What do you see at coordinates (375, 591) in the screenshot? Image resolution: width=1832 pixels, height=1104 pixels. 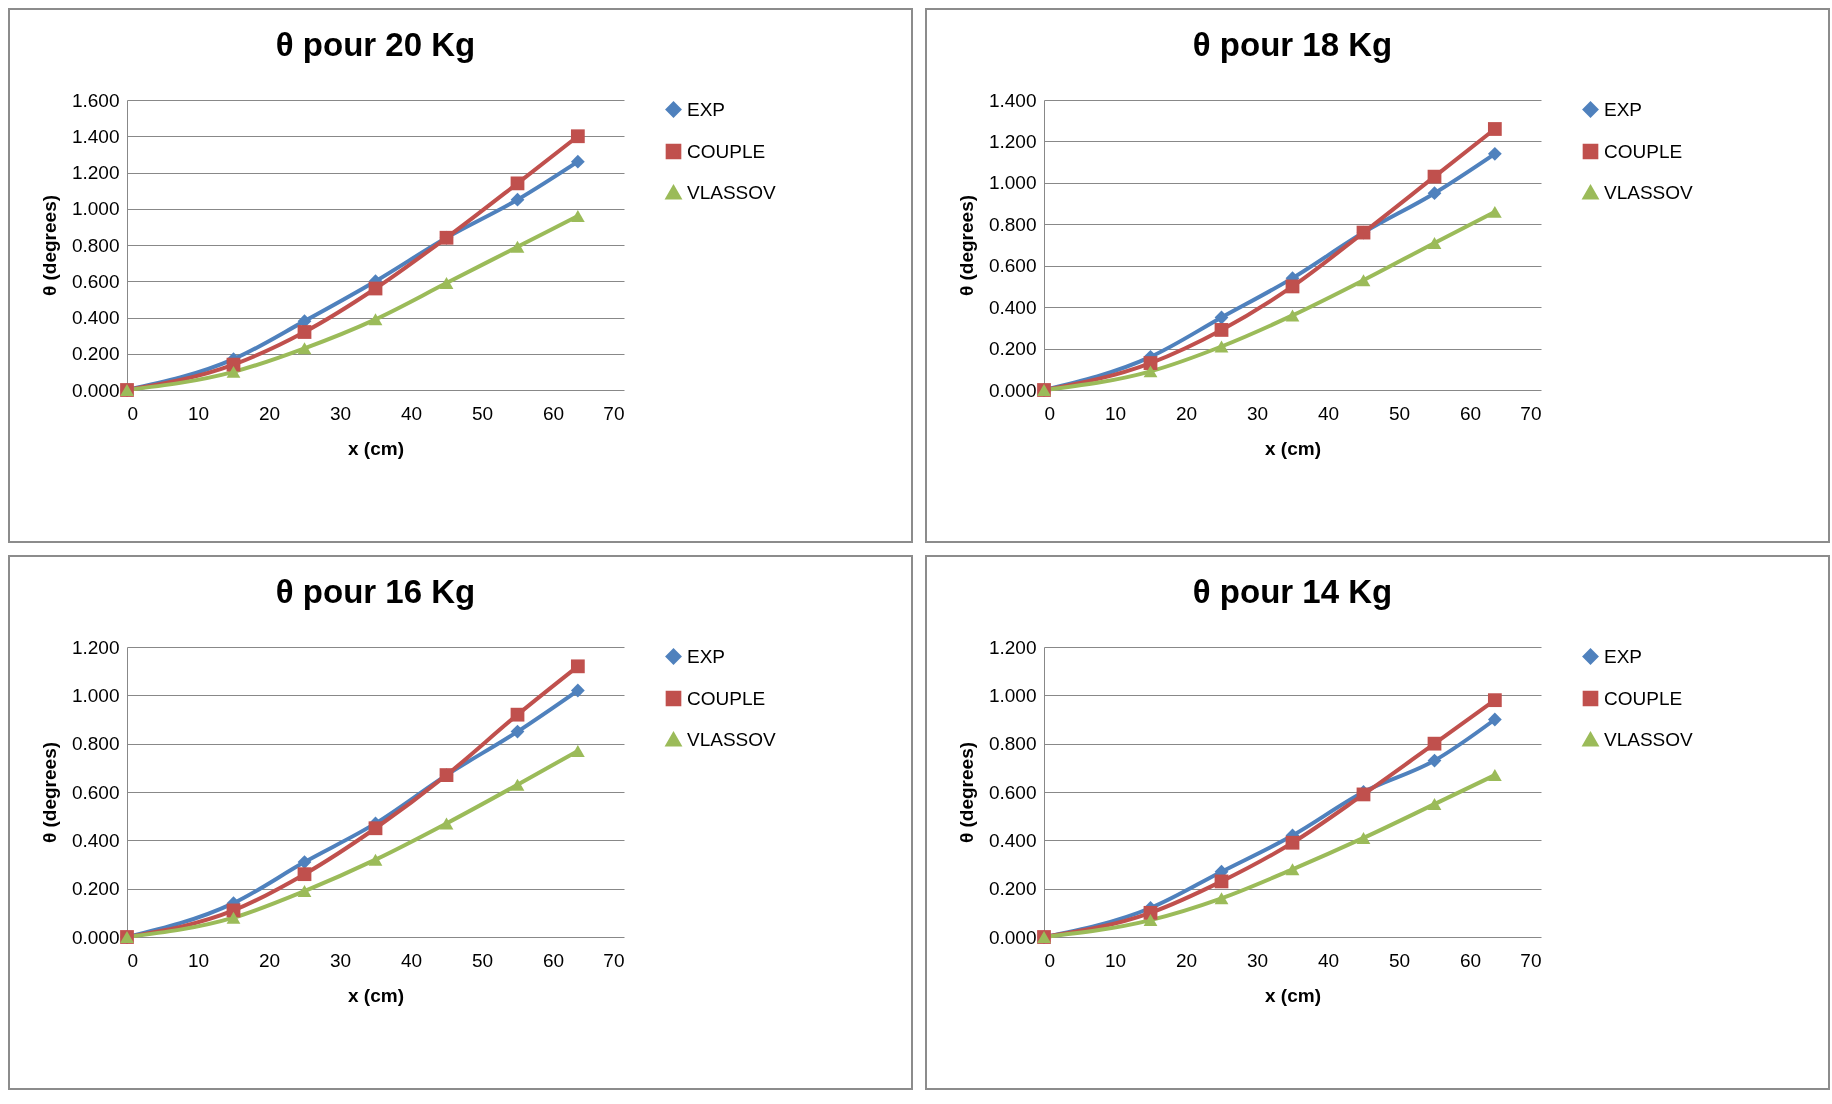 I see `chart-title: θ pour 16 Kg` at bounding box center [375, 591].